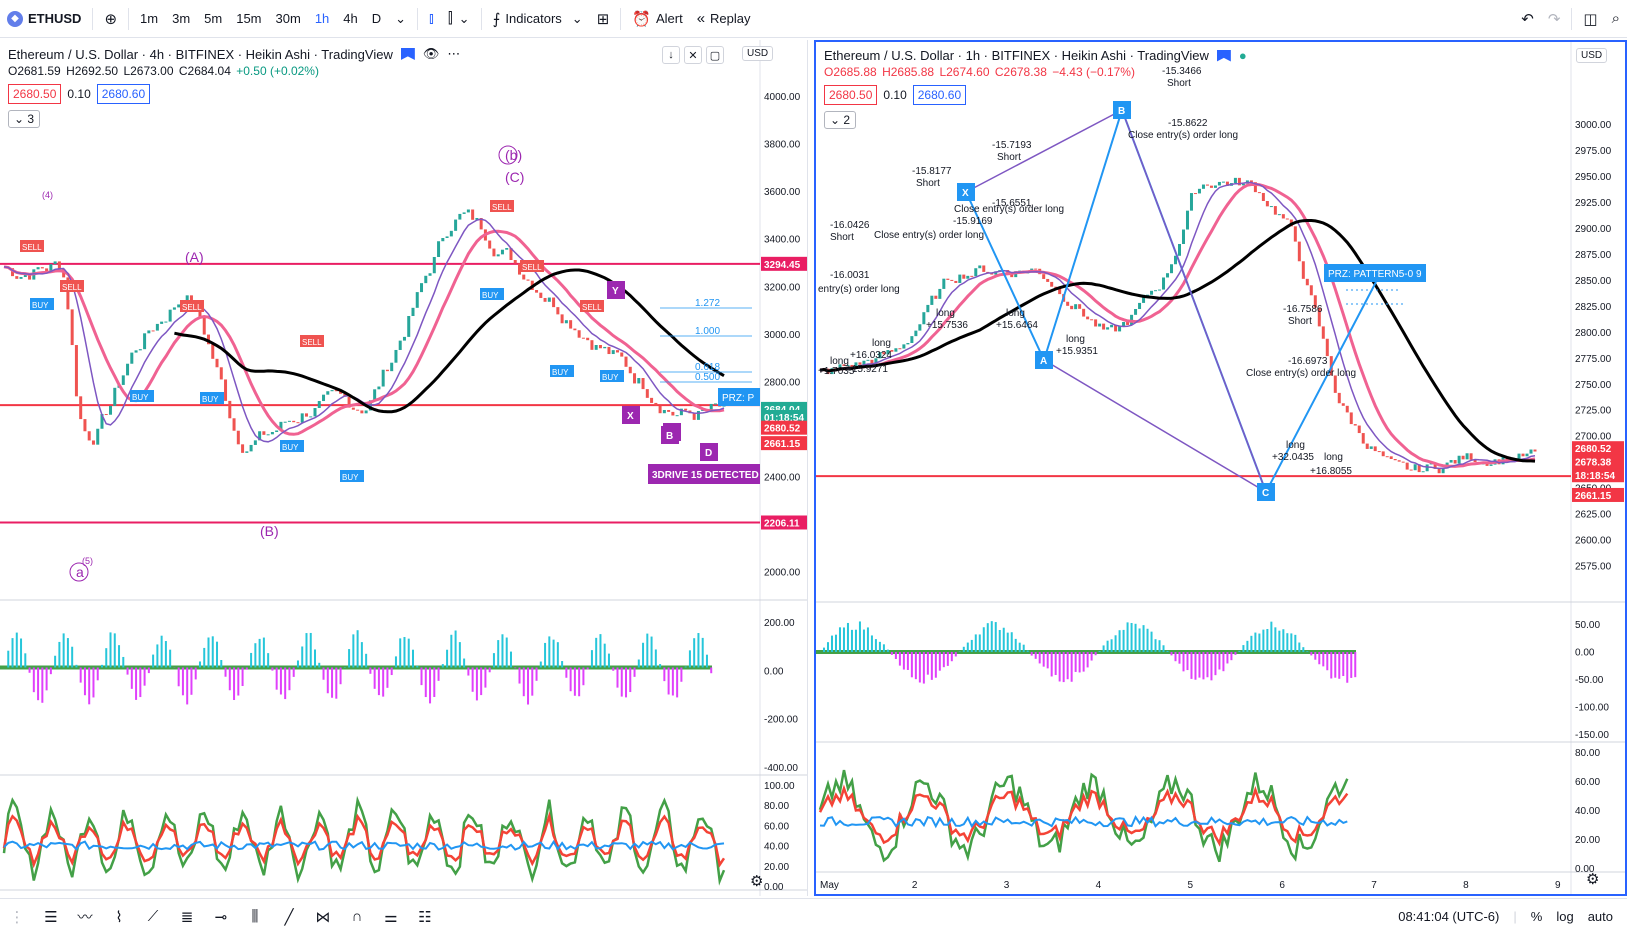  Describe the element at coordinates (1075, 339) in the screenshot. I see `strategy-annotation: long` at that location.